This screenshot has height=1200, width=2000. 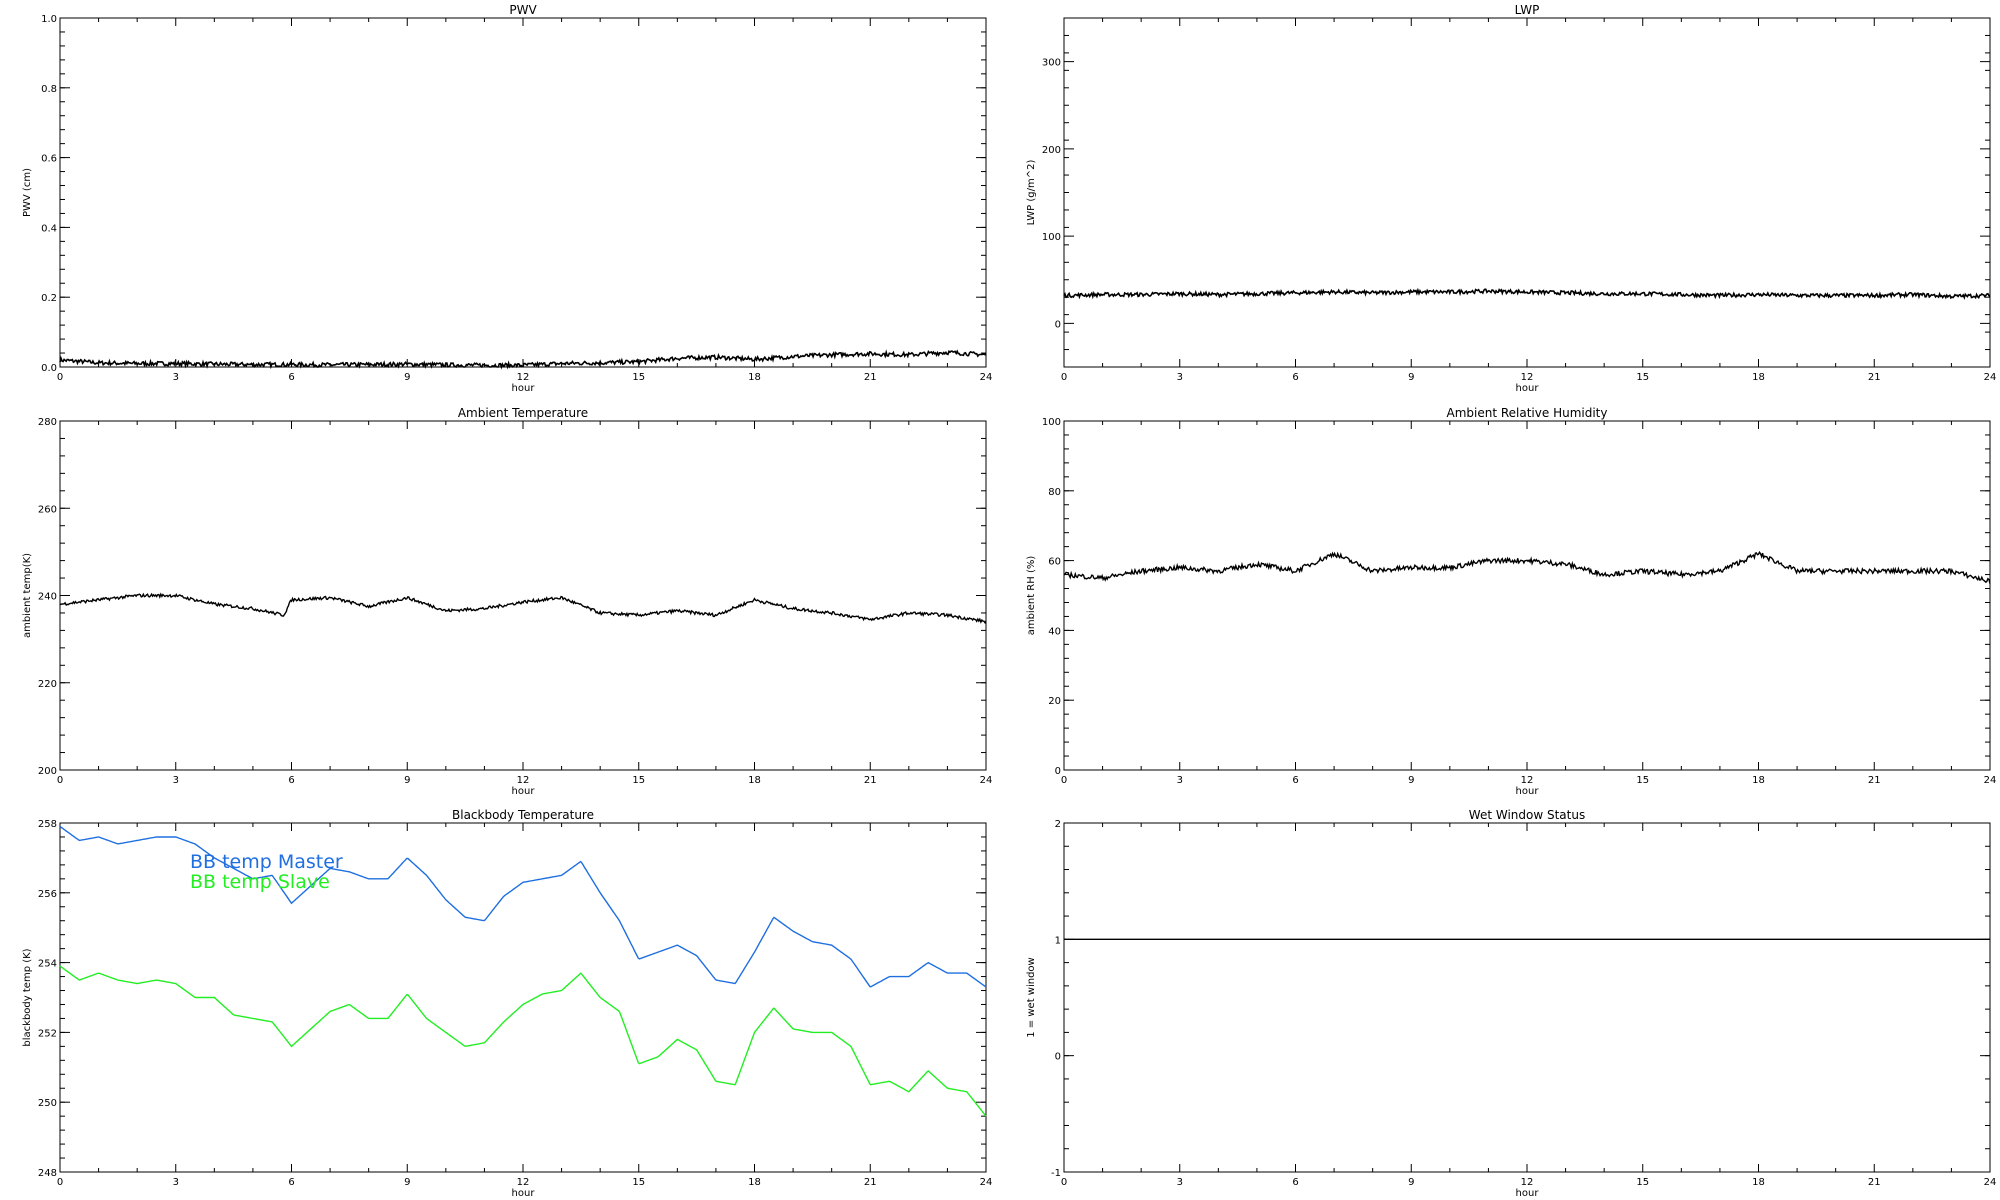 What do you see at coordinates (176, 377) in the screenshot?
I see `pwv-xtick-label: 3` at bounding box center [176, 377].